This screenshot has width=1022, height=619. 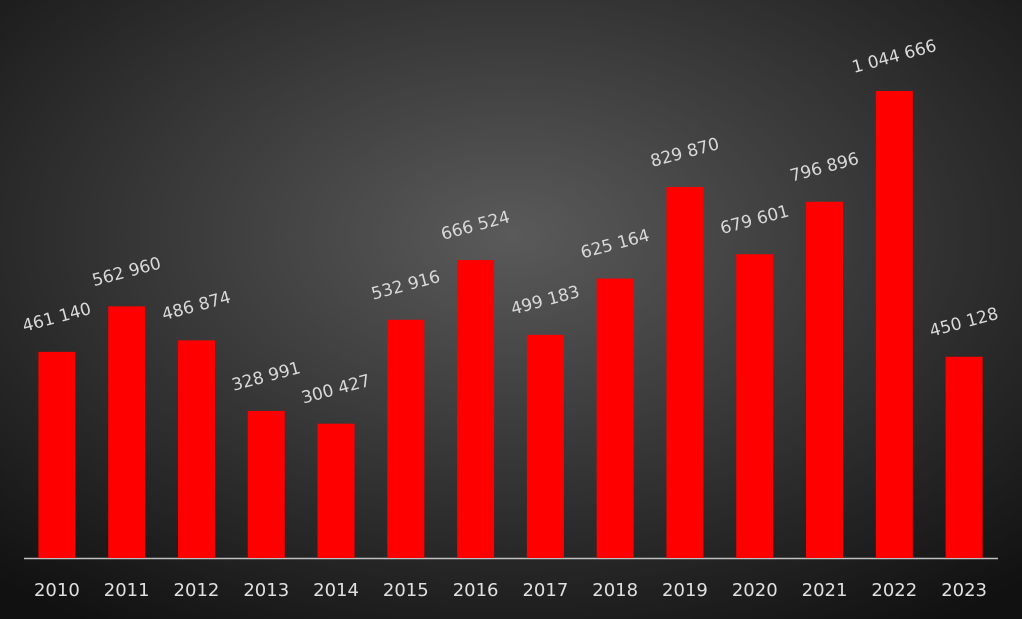 What do you see at coordinates (964, 590) in the screenshot?
I see `x-tick-label: 2023` at bounding box center [964, 590].